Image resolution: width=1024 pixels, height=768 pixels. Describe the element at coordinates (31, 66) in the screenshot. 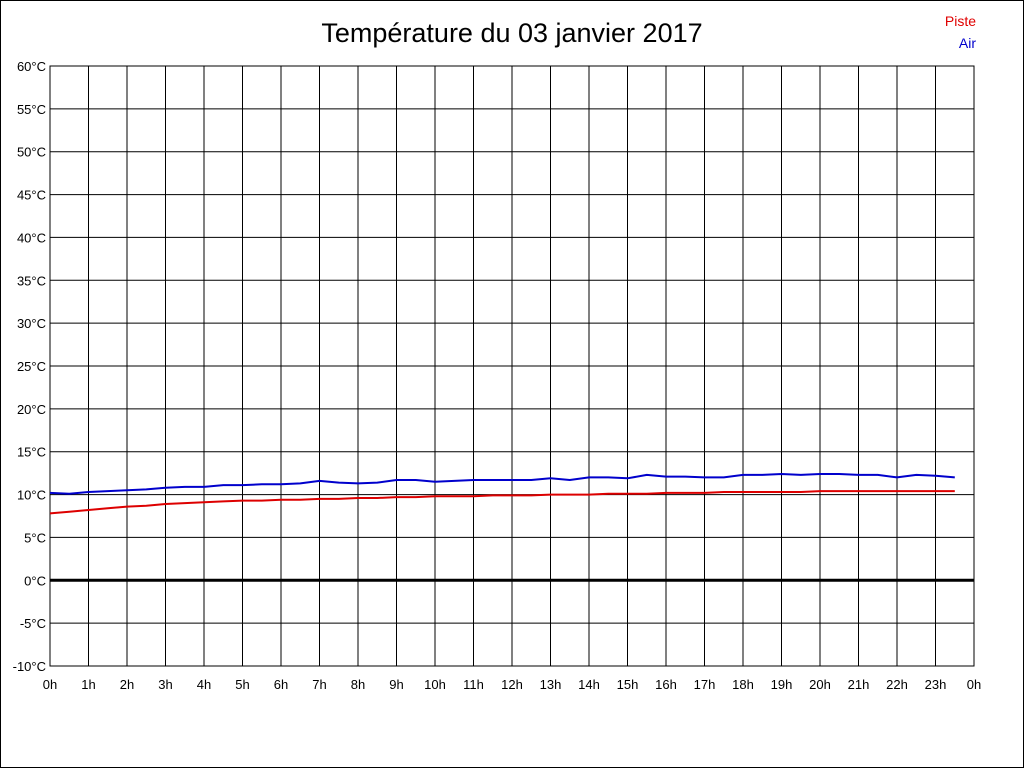

I see `y-tick-label: 60°C` at that location.